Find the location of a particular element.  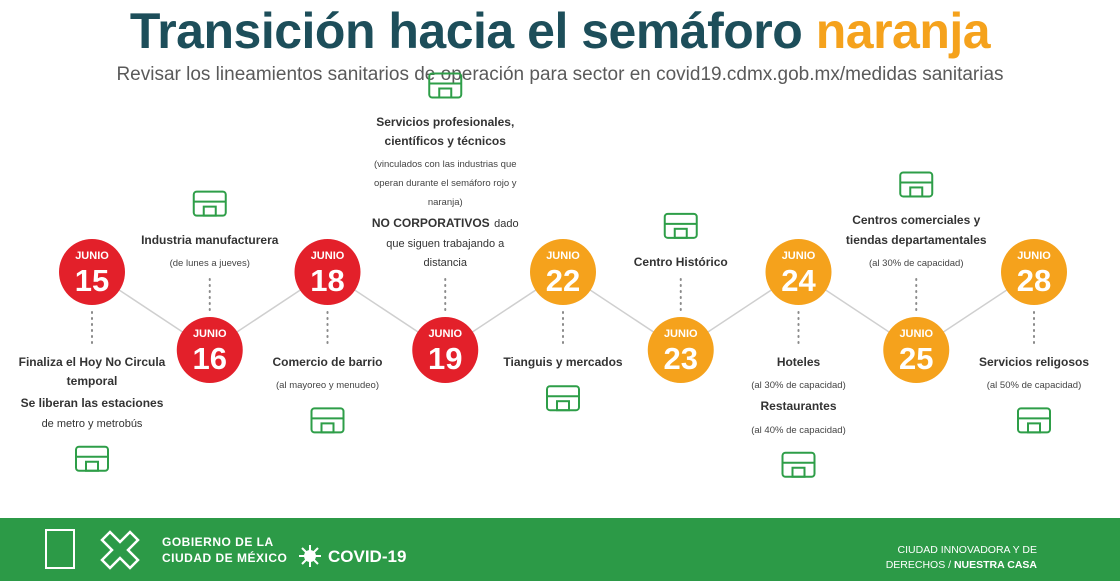

day: 28 is located at coordinates (1034, 280).